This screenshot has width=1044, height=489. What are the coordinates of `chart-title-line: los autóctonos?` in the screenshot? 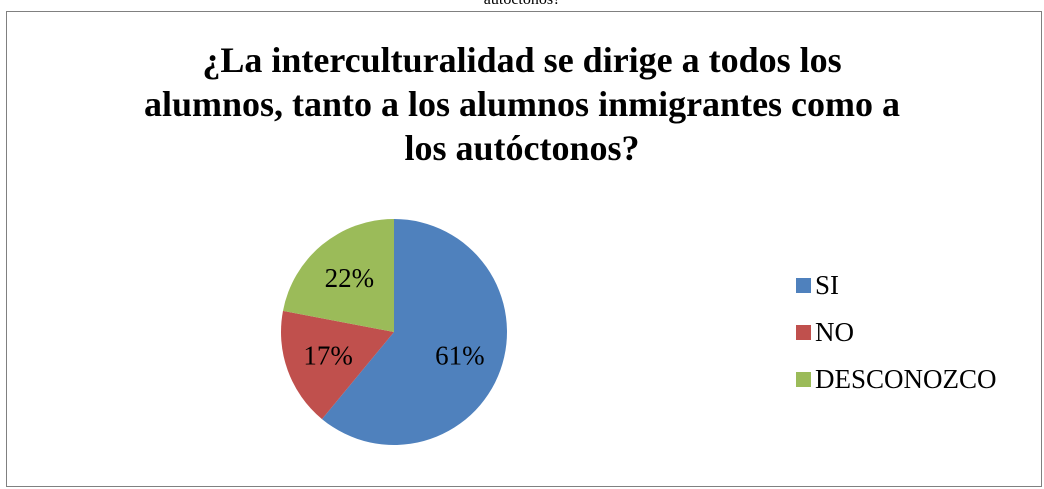 It's located at (522, 148).